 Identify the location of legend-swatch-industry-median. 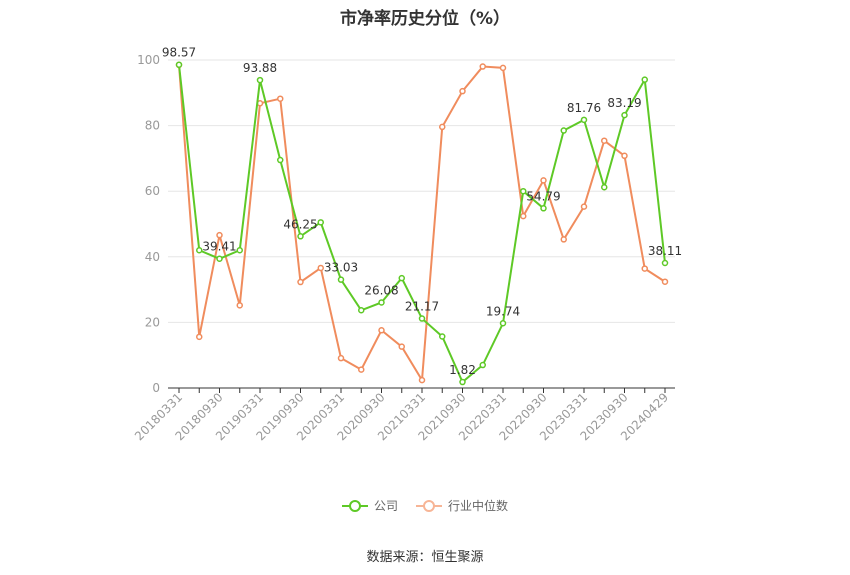
(429, 506).